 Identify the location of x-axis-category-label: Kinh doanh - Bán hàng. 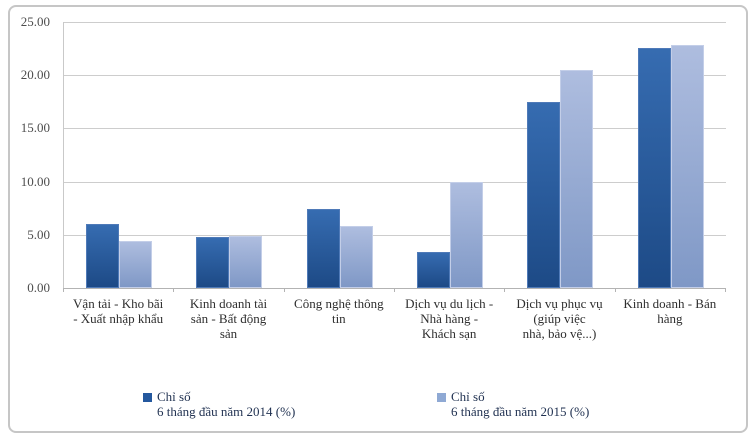
(670, 311).